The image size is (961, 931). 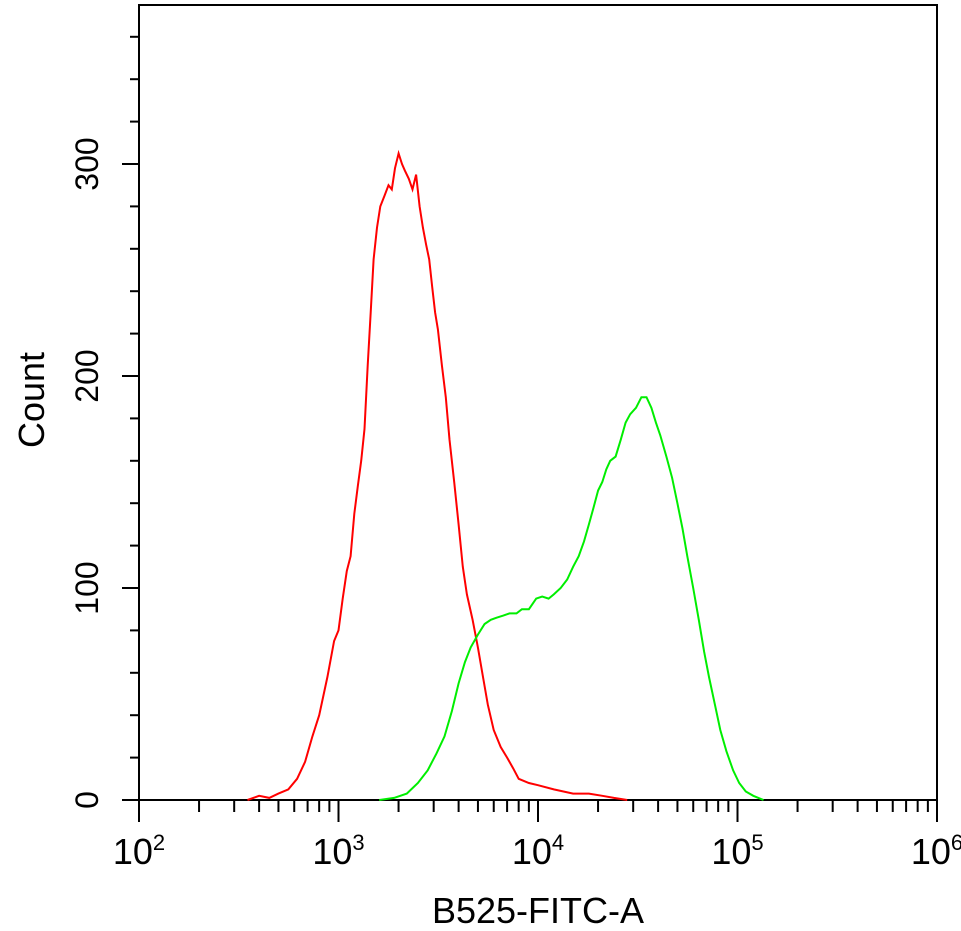 I want to click on y-tick-label: 100, so click(x=87, y=587).